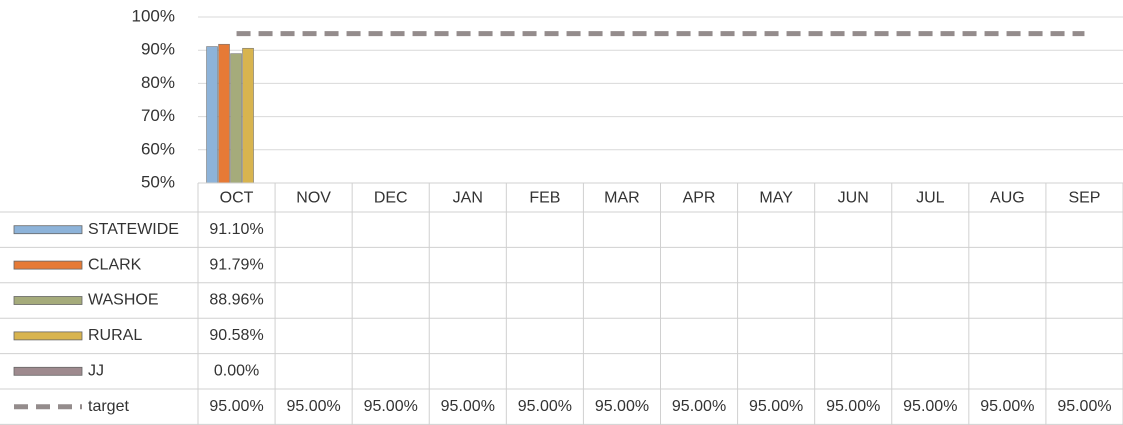 This screenshot has width=1123, height=425. I want to click on legend-label: STATEWIDE, so click(133, 229).